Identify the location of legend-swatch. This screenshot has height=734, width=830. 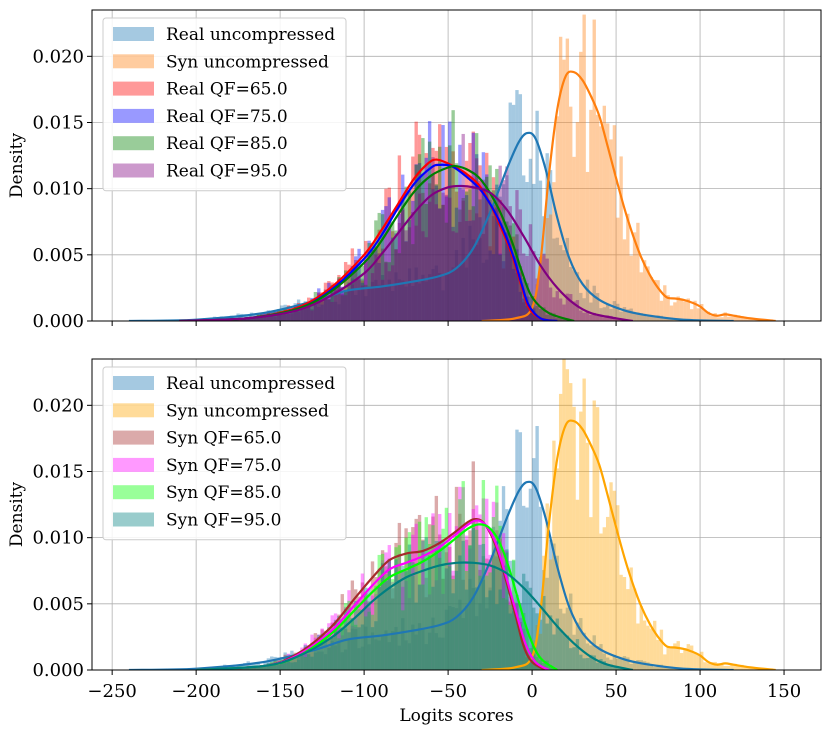
(133, 383).